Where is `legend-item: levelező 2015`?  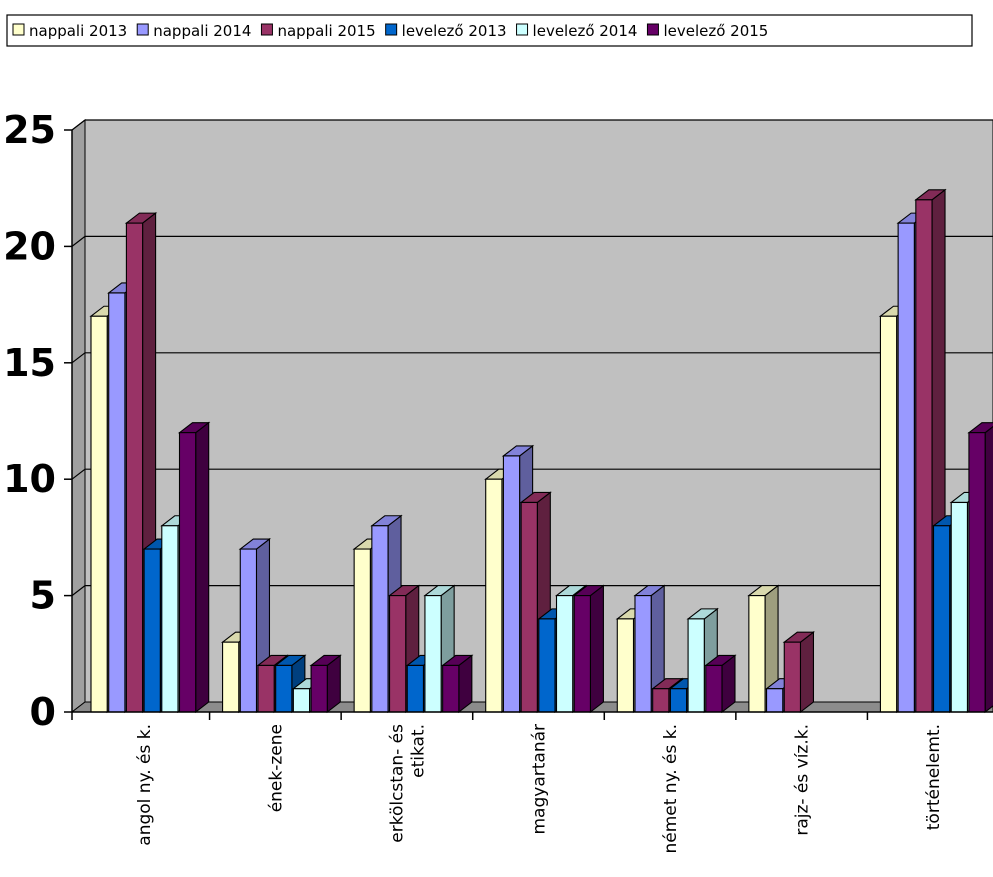 legend-item: levelező 2015 is located at coordinates (707, 31).